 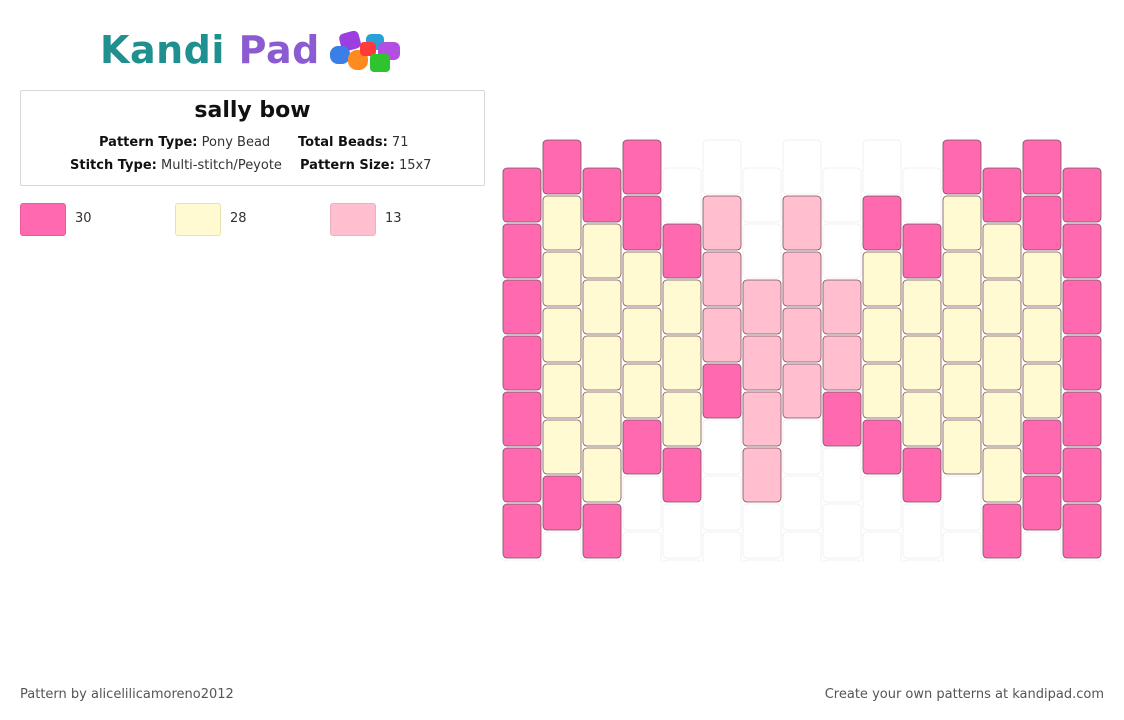 What do you see at coordinates (802, 279) in the screenshot?
I see `bead-r2-c7` at bounding box center [802, 279].